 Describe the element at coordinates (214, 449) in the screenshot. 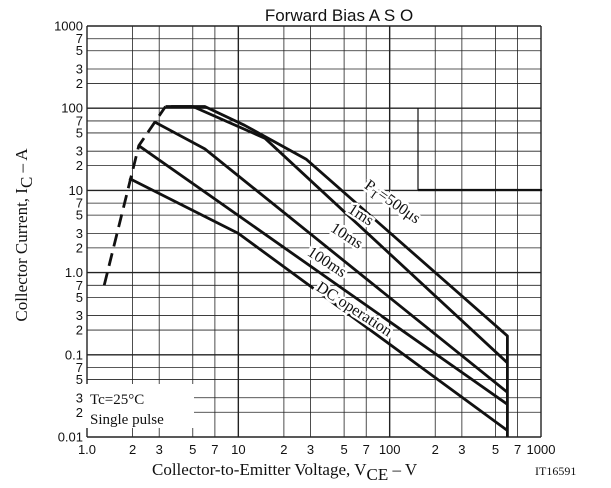

I see `x-tick-label-4: 7` at that location.